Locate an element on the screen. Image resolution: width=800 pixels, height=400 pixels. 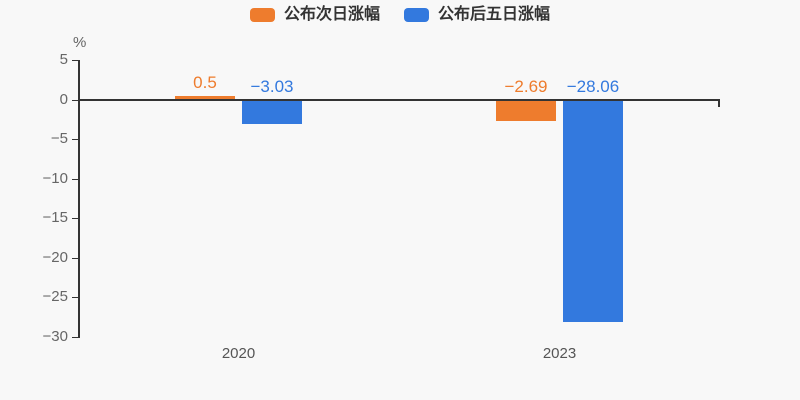
legend-swatch-orange is located at coordinates (262, 15).